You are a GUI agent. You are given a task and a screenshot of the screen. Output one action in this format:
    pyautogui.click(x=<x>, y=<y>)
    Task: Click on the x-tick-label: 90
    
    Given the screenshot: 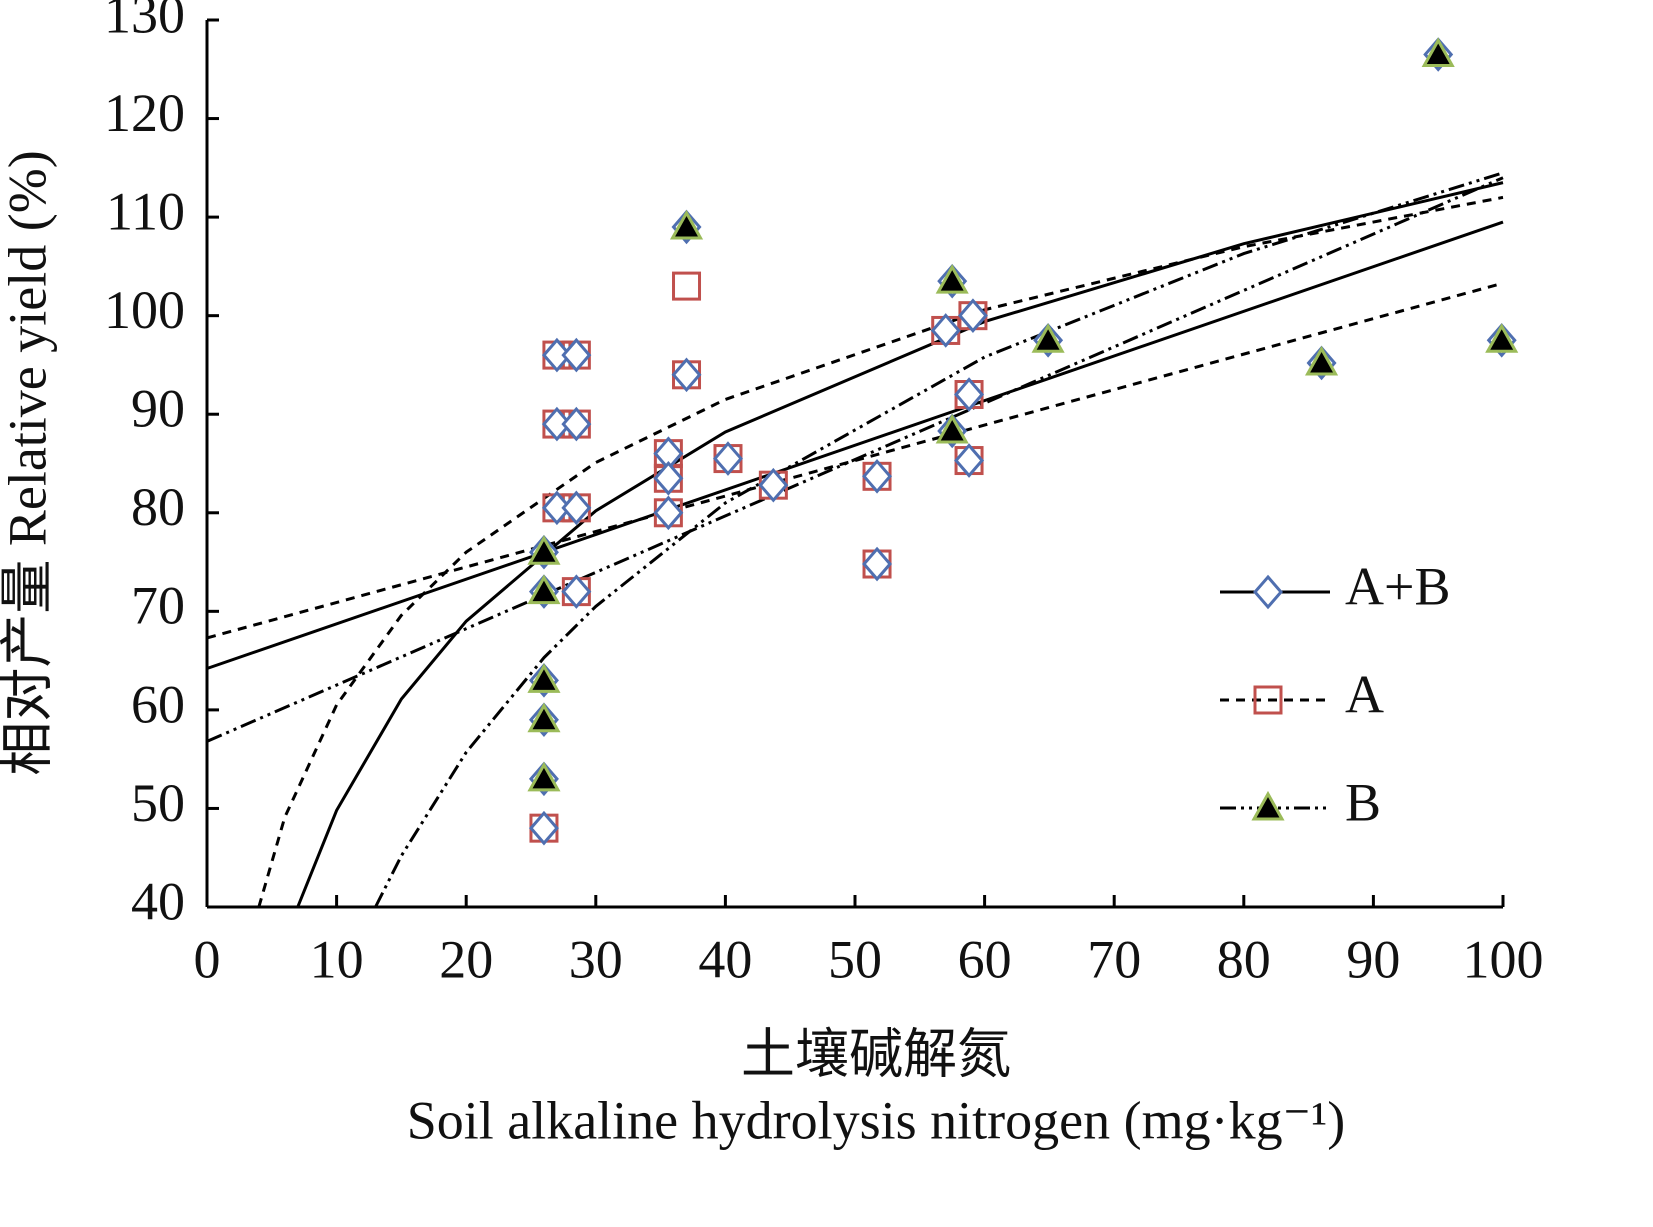 What is the action you would take?
    pyautogui.click(x=1373, y=959)
    